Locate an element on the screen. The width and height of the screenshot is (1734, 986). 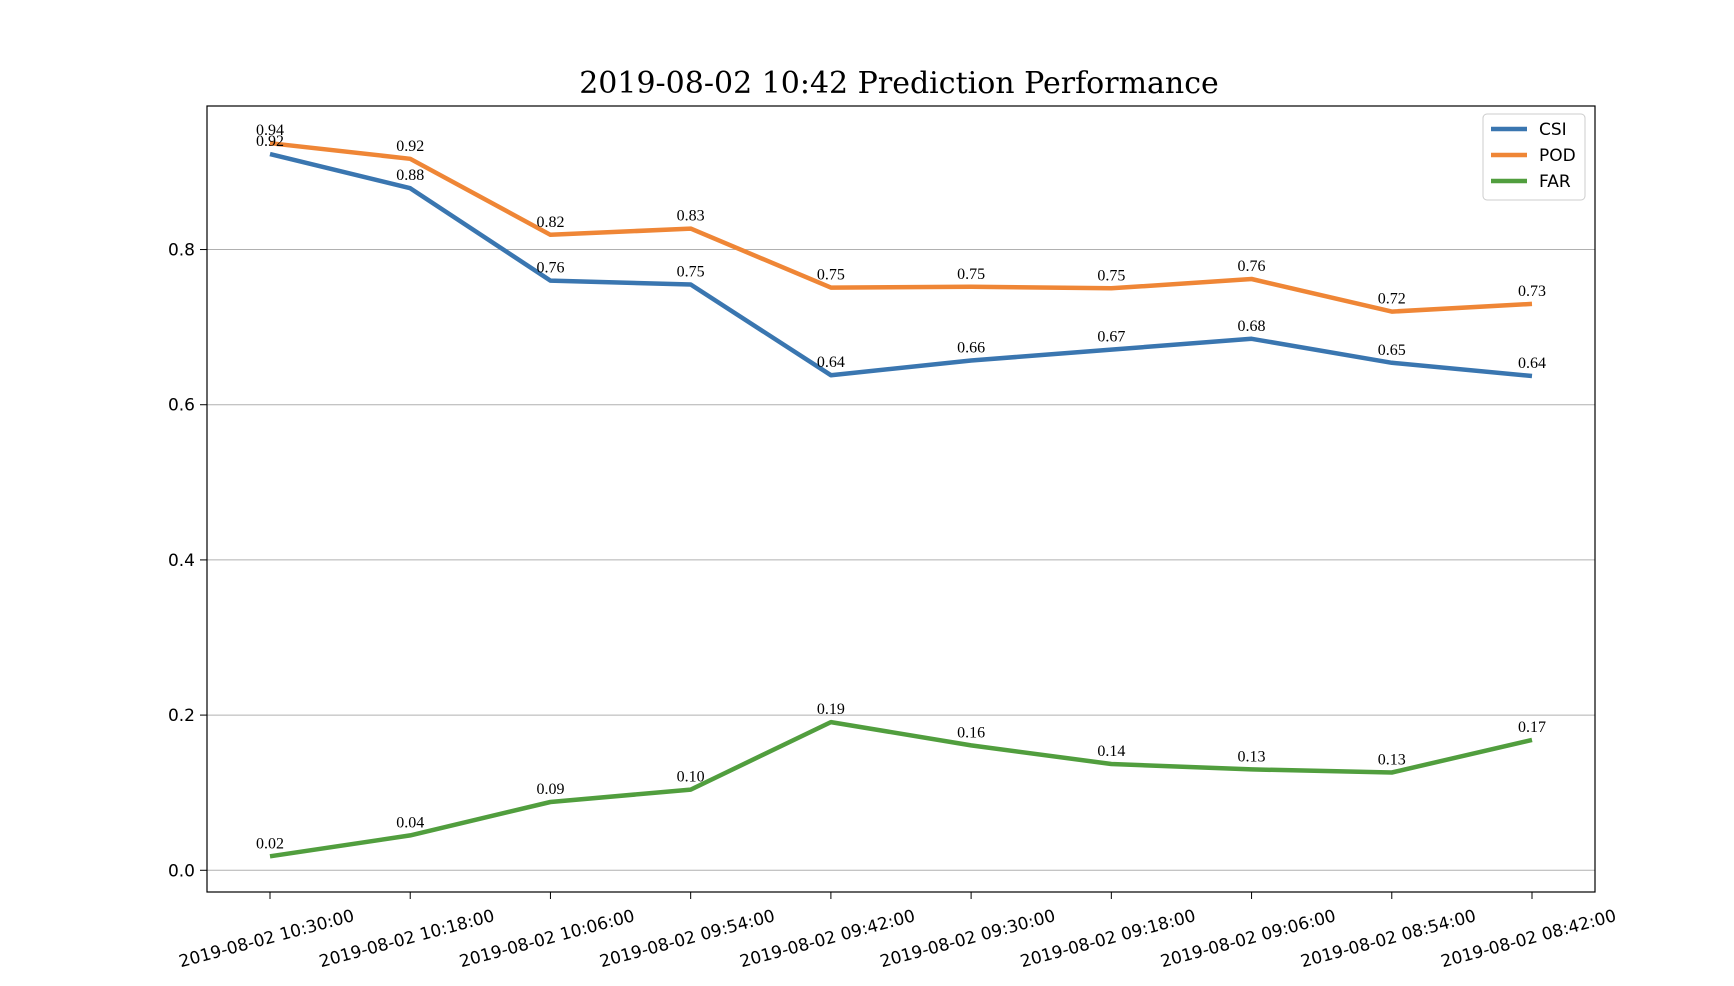
legend-label-csi: CSI is located at coordinates (1553, 130).